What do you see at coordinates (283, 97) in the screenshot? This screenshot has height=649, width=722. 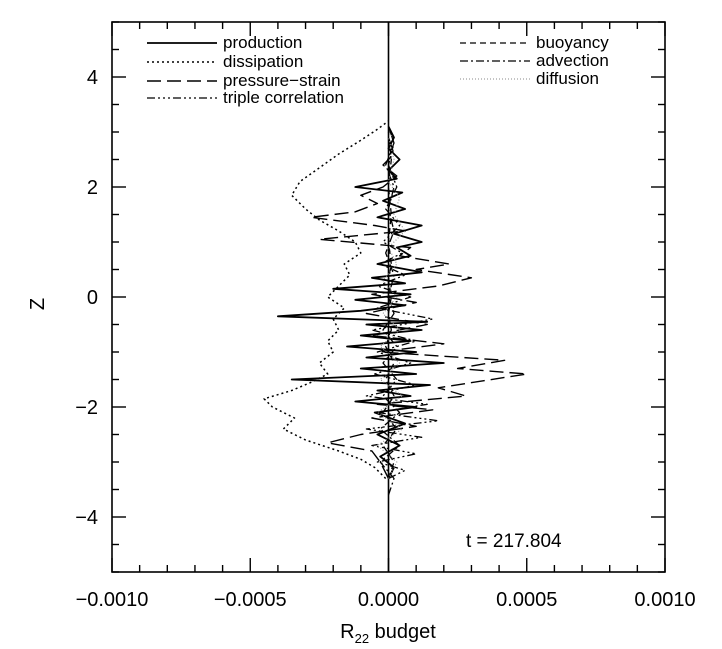 I see `legend-label: triple correlation` at bounding box center [283, 97].